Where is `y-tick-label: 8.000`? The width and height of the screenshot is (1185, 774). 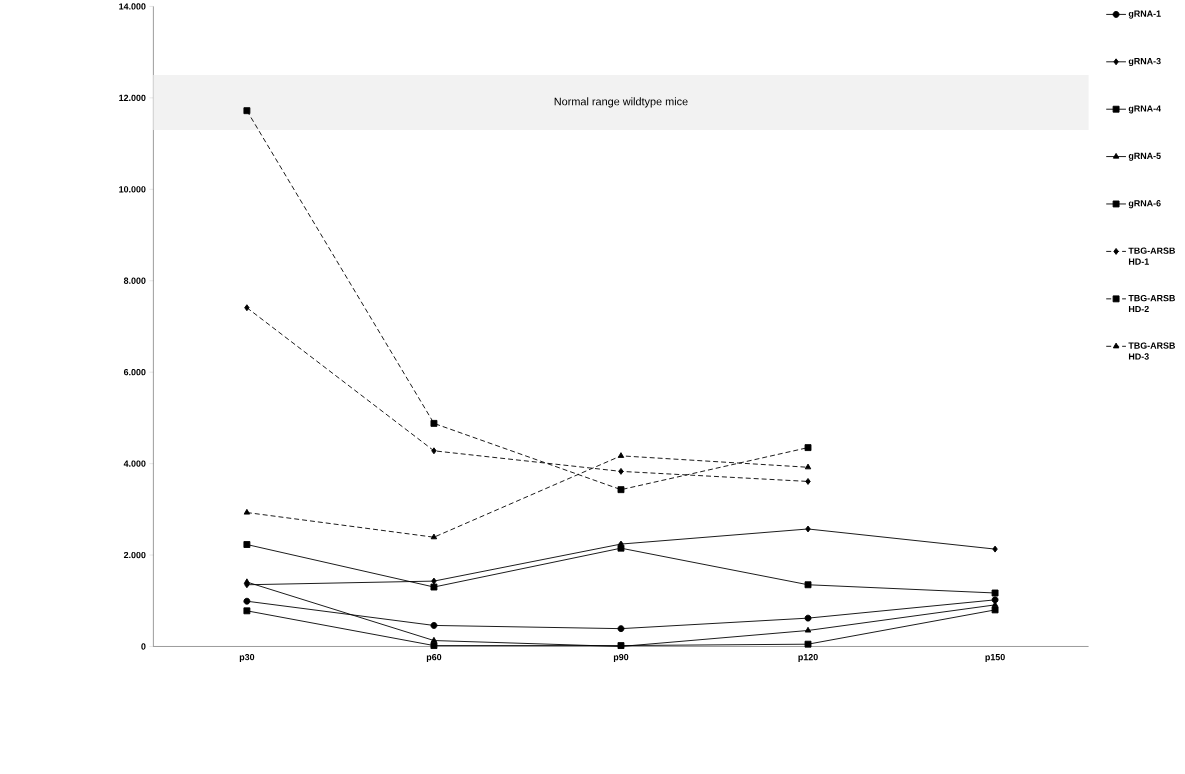
y-tick-label: 8.000 is located at coordinates (134, 280).